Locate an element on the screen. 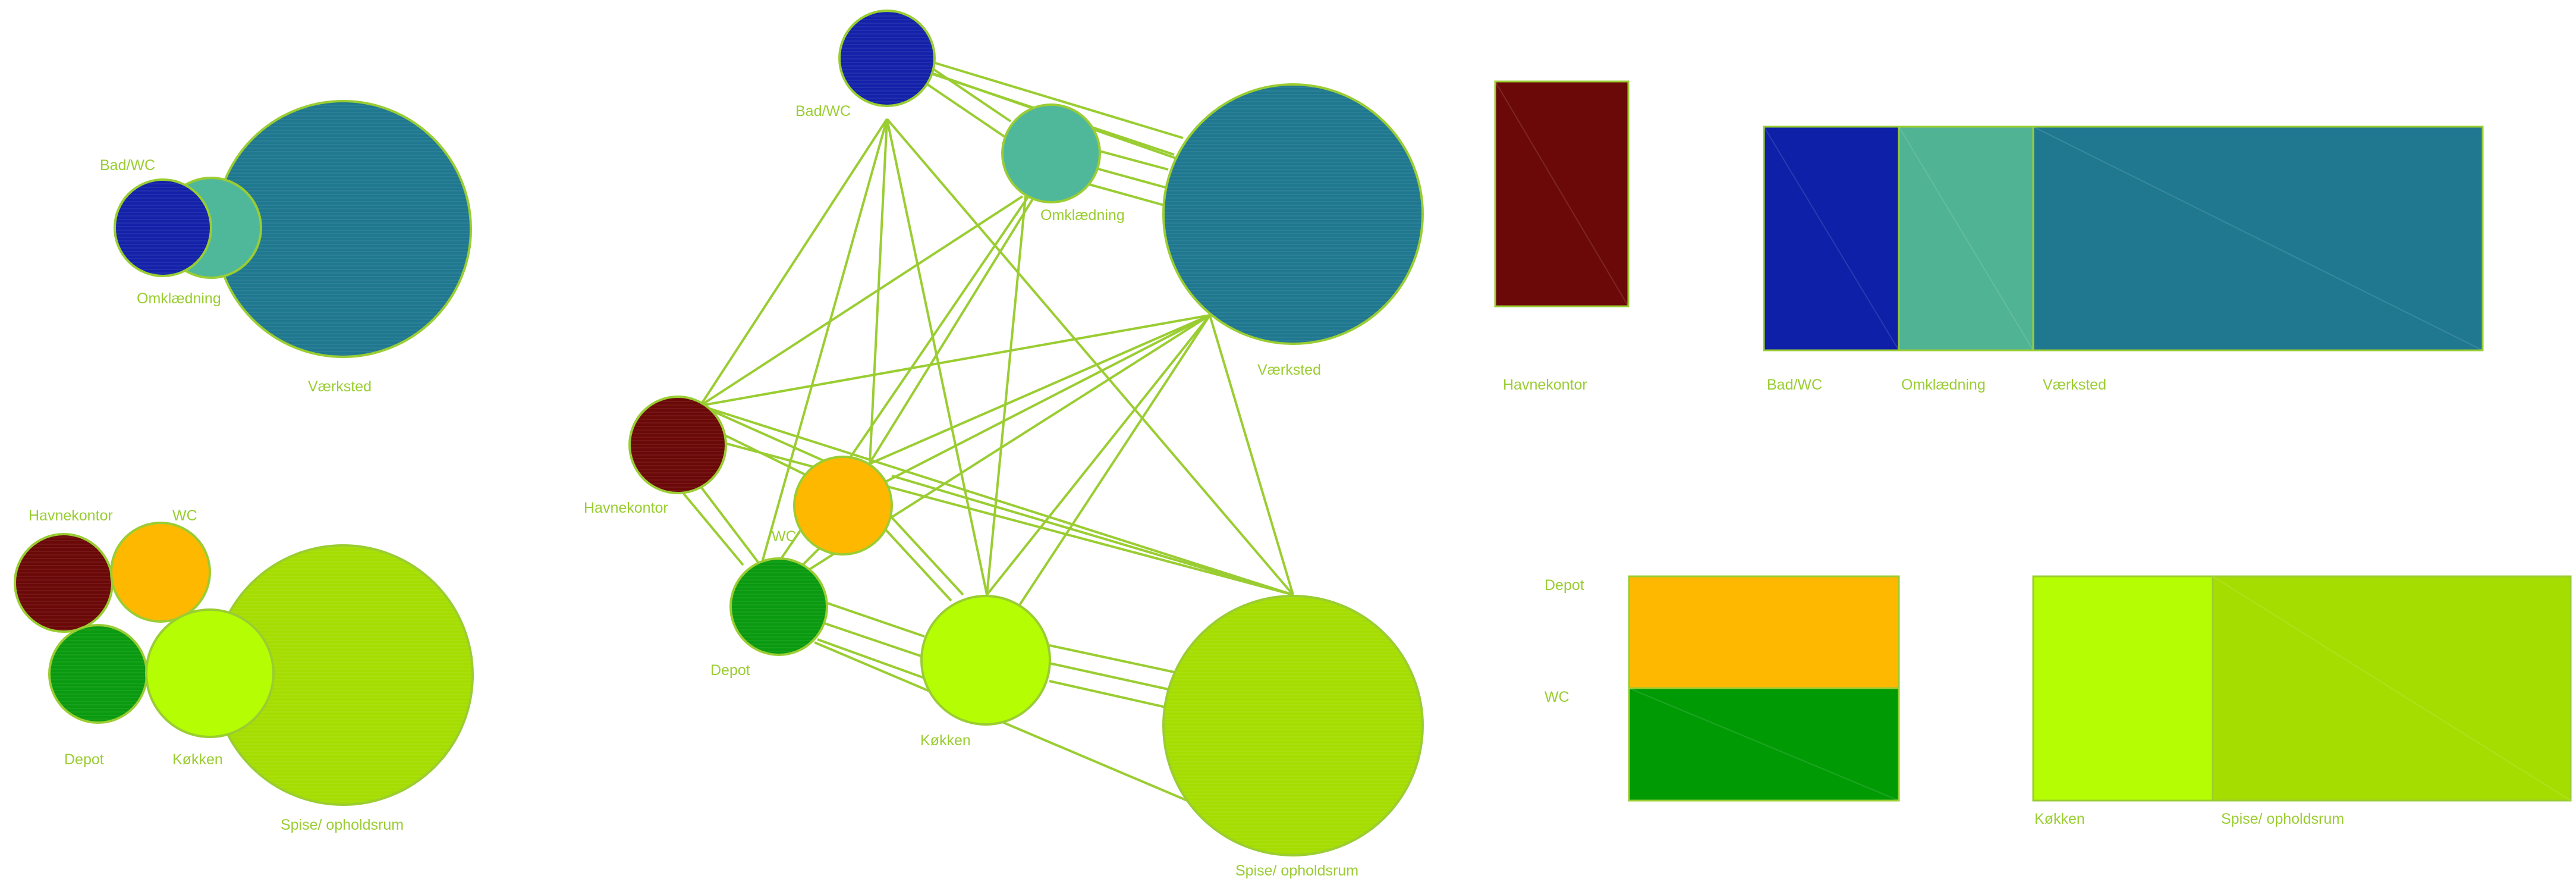  block-vaerksted-label: Værksted is located at coordinates (2074, 384).